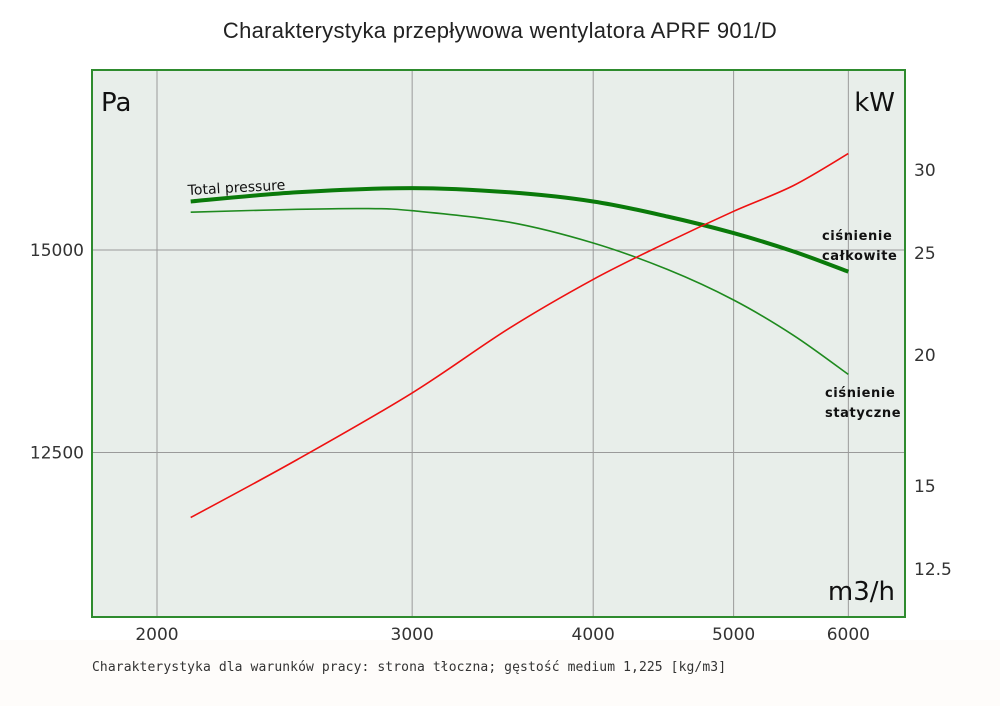  Describe the element at coordinates (874, 103) in the screenshot. I see `y-right-unit-label: kW` at that location.